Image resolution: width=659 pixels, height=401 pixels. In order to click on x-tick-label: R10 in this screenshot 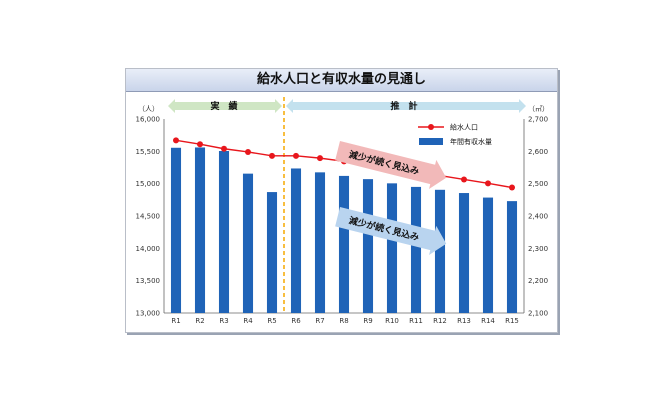, I will do `click(392, 321)`.